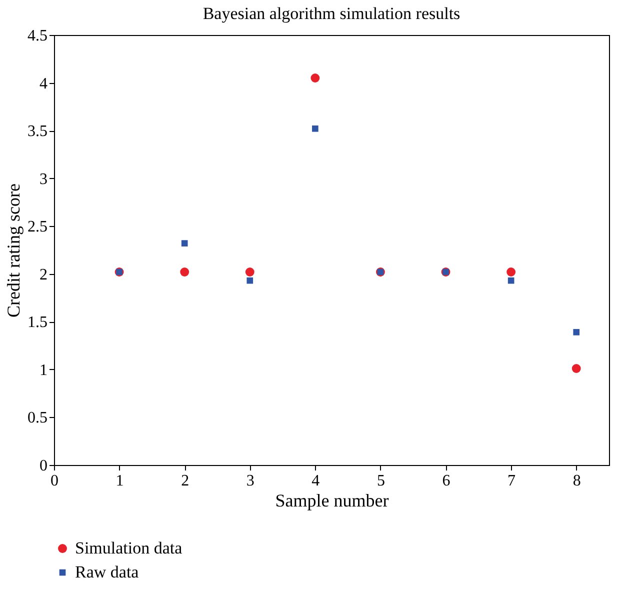 Image resolution: width=641 pixels, height=605 pixels. Describe the element at coordinates (54, 481) in the screenshot. I see `x-tick-label: 0` at that location.